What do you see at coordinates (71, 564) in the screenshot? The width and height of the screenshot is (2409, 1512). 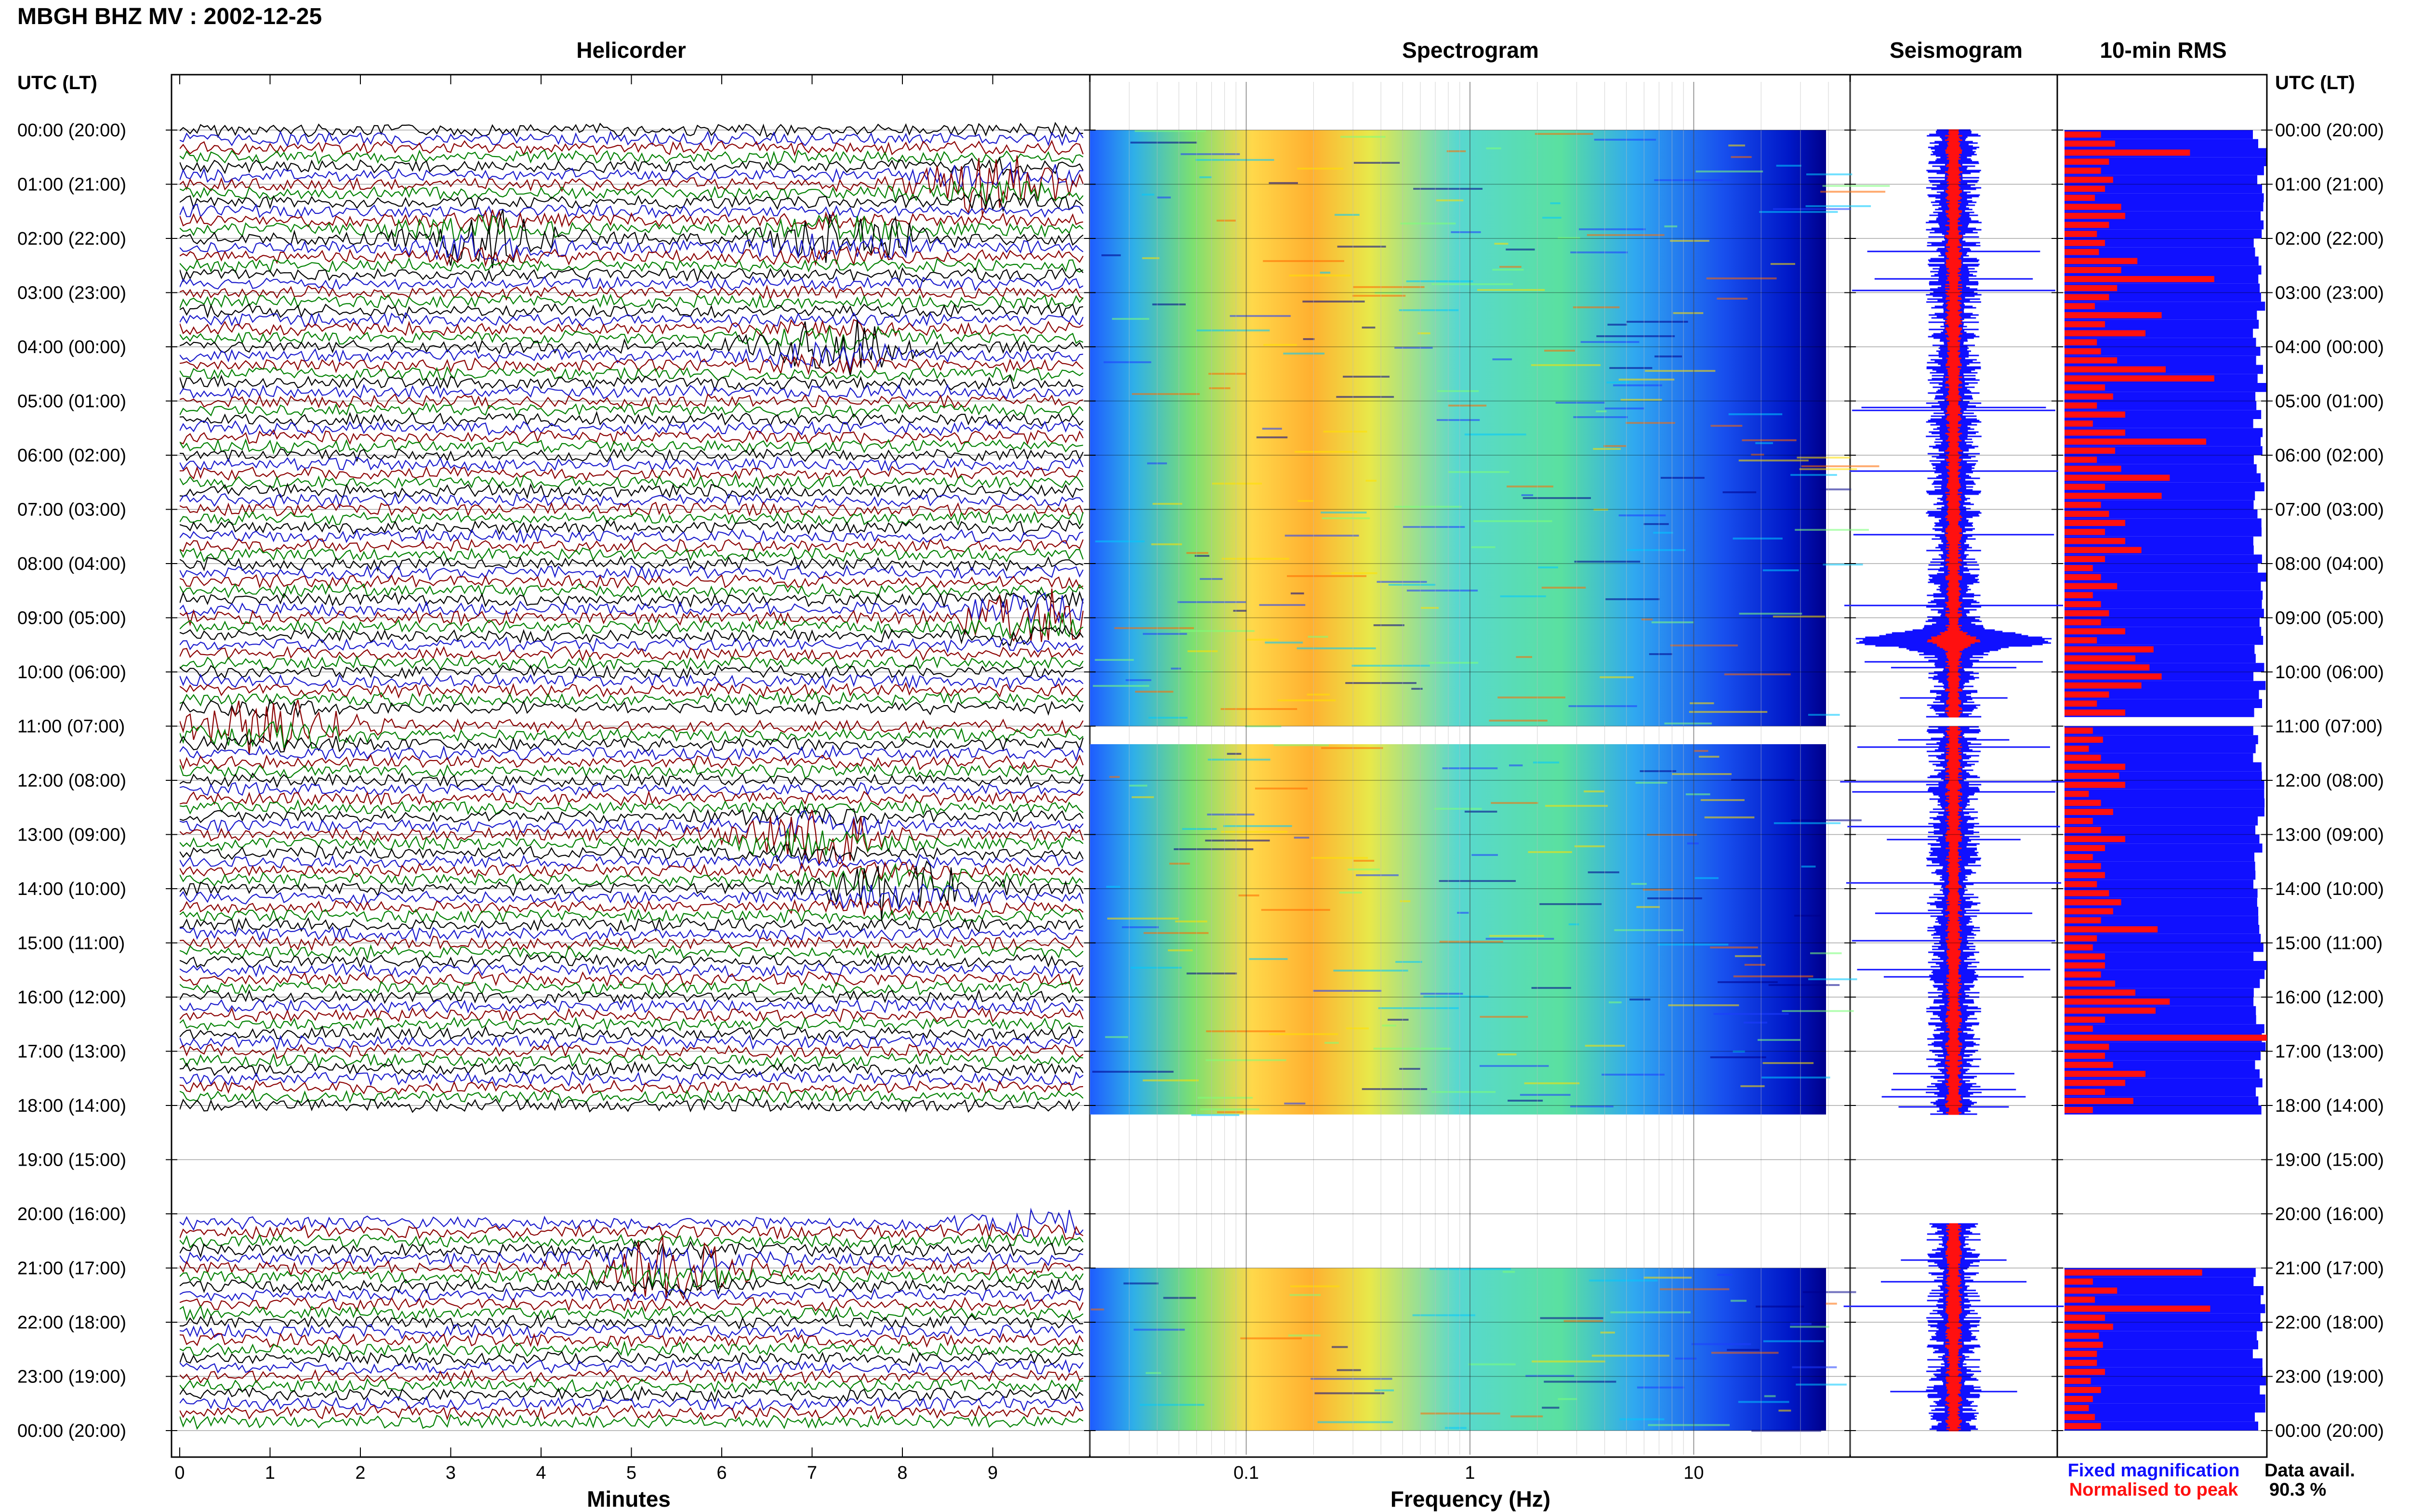 I see `time-label-left: 08:00 (04:00)` at bounding box center [71, 564].